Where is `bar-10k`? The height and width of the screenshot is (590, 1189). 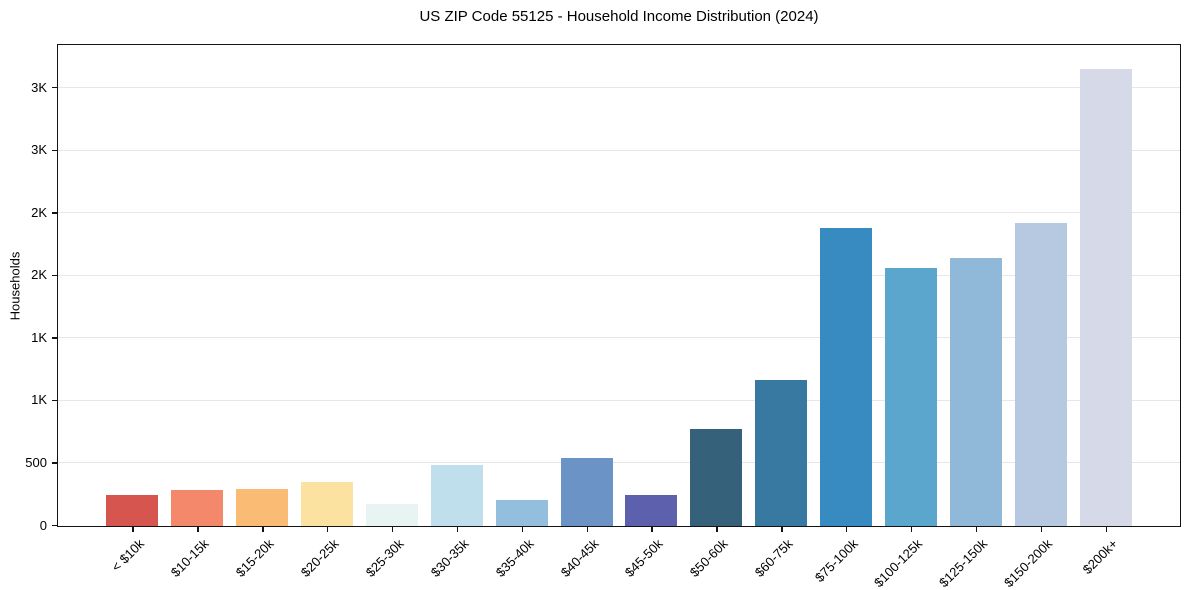
bar-10k is located at coordinates (132, 510).